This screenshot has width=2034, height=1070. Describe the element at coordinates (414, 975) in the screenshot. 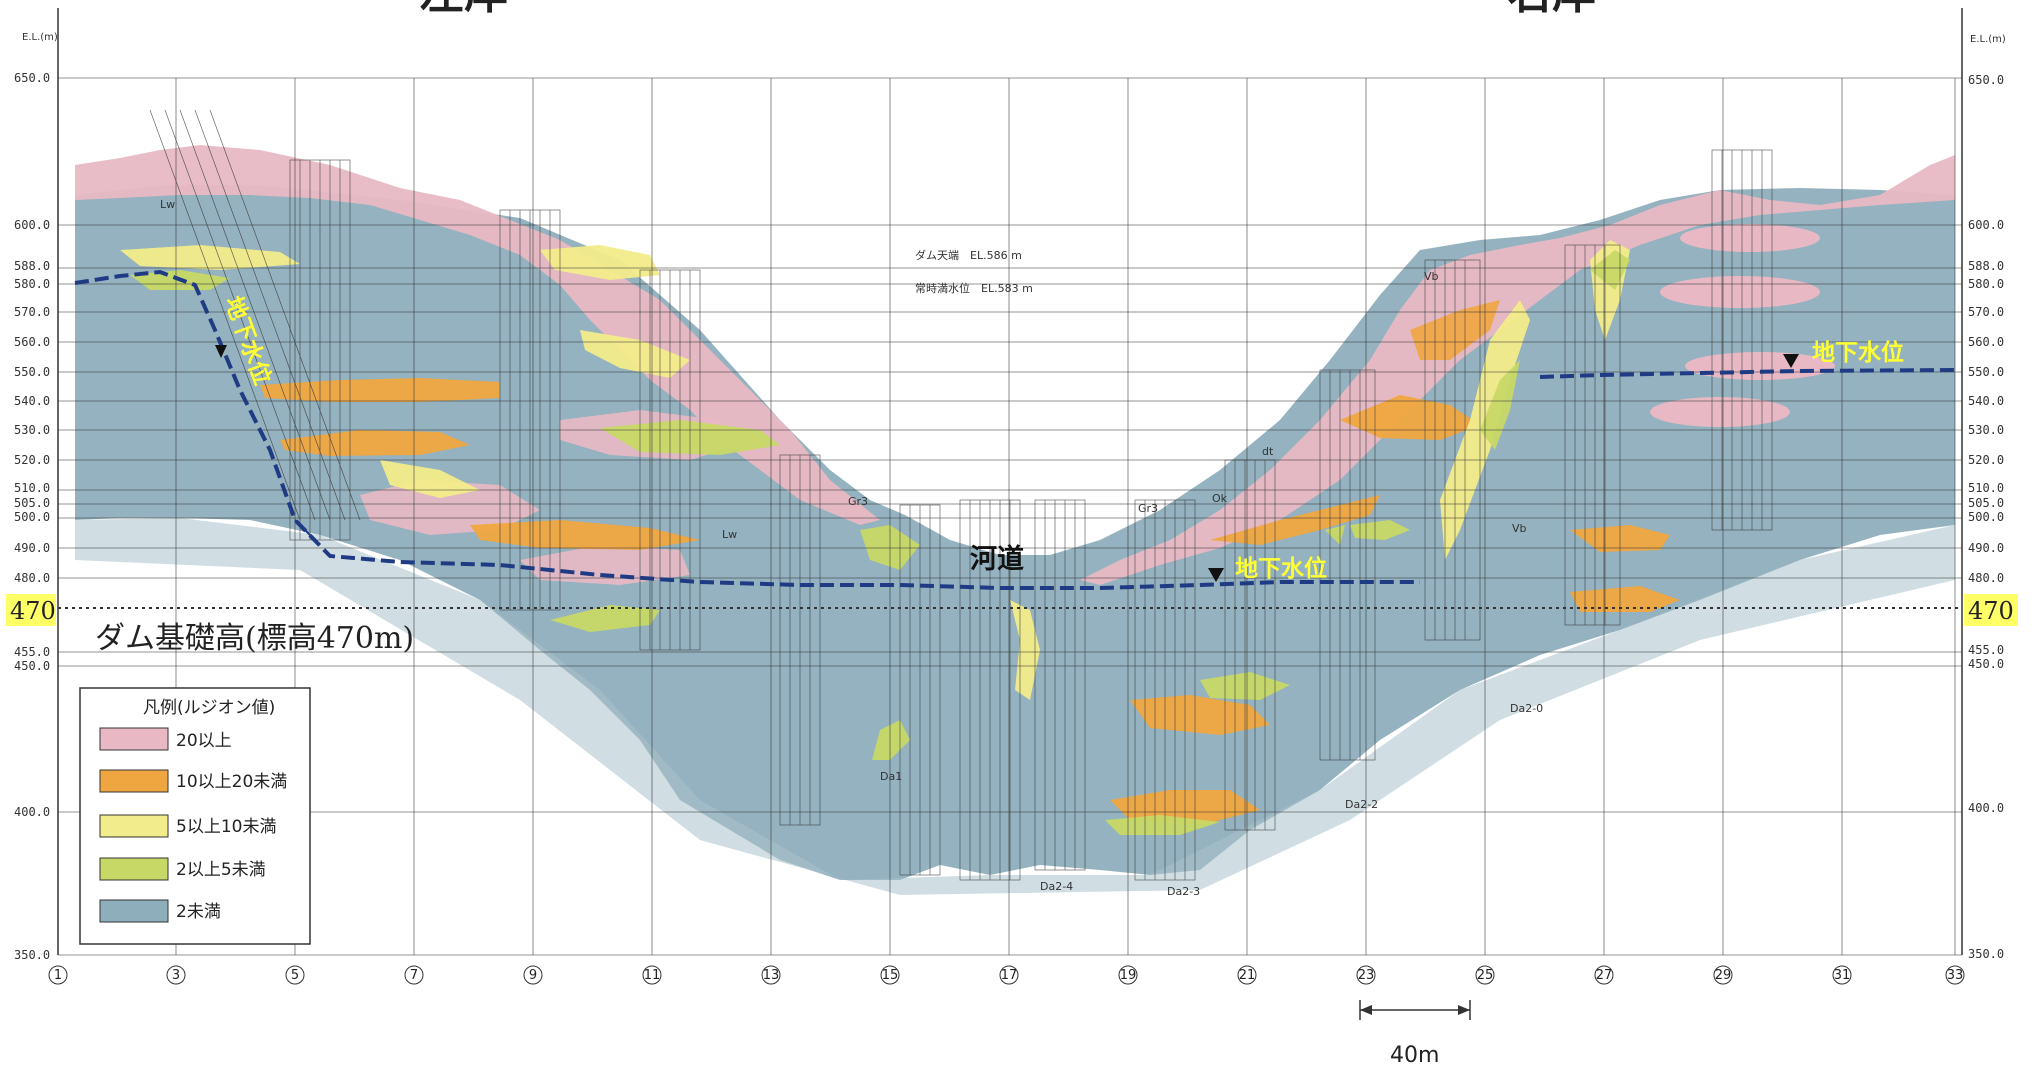

I see `col-marker-7: 7` at that location.